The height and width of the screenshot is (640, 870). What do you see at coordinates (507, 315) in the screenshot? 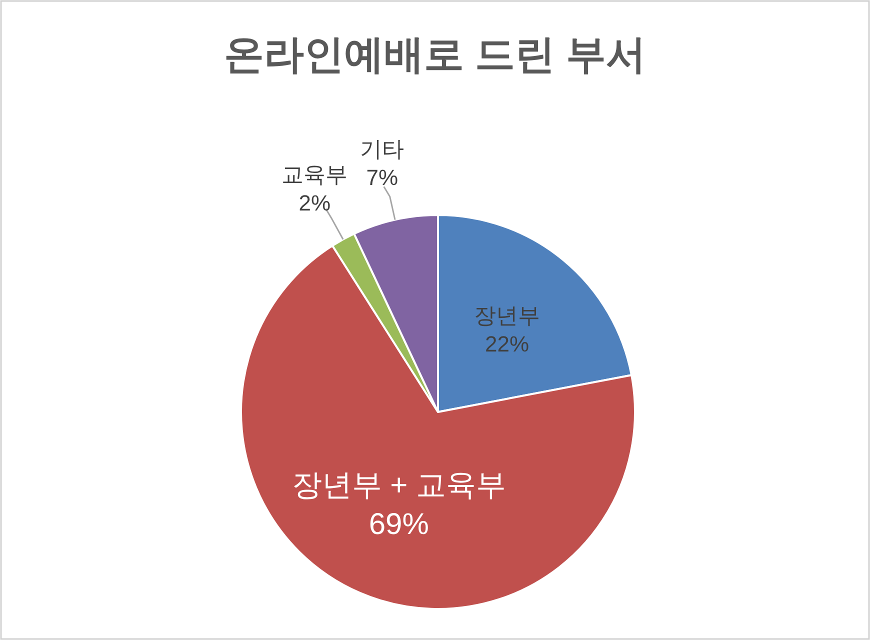
I see `slice-label: 장년부` at bounding box center [507, 315].